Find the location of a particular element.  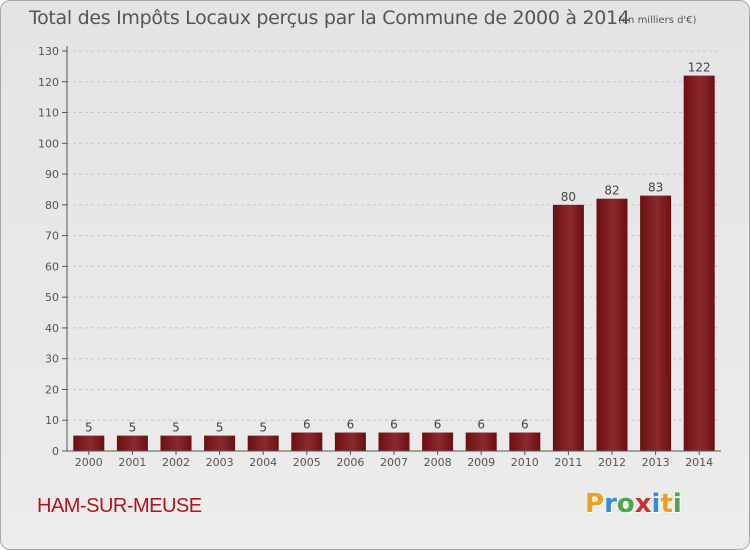

commune-name: HAM-SUR-MEUSE is located at coordinates (119, 506).